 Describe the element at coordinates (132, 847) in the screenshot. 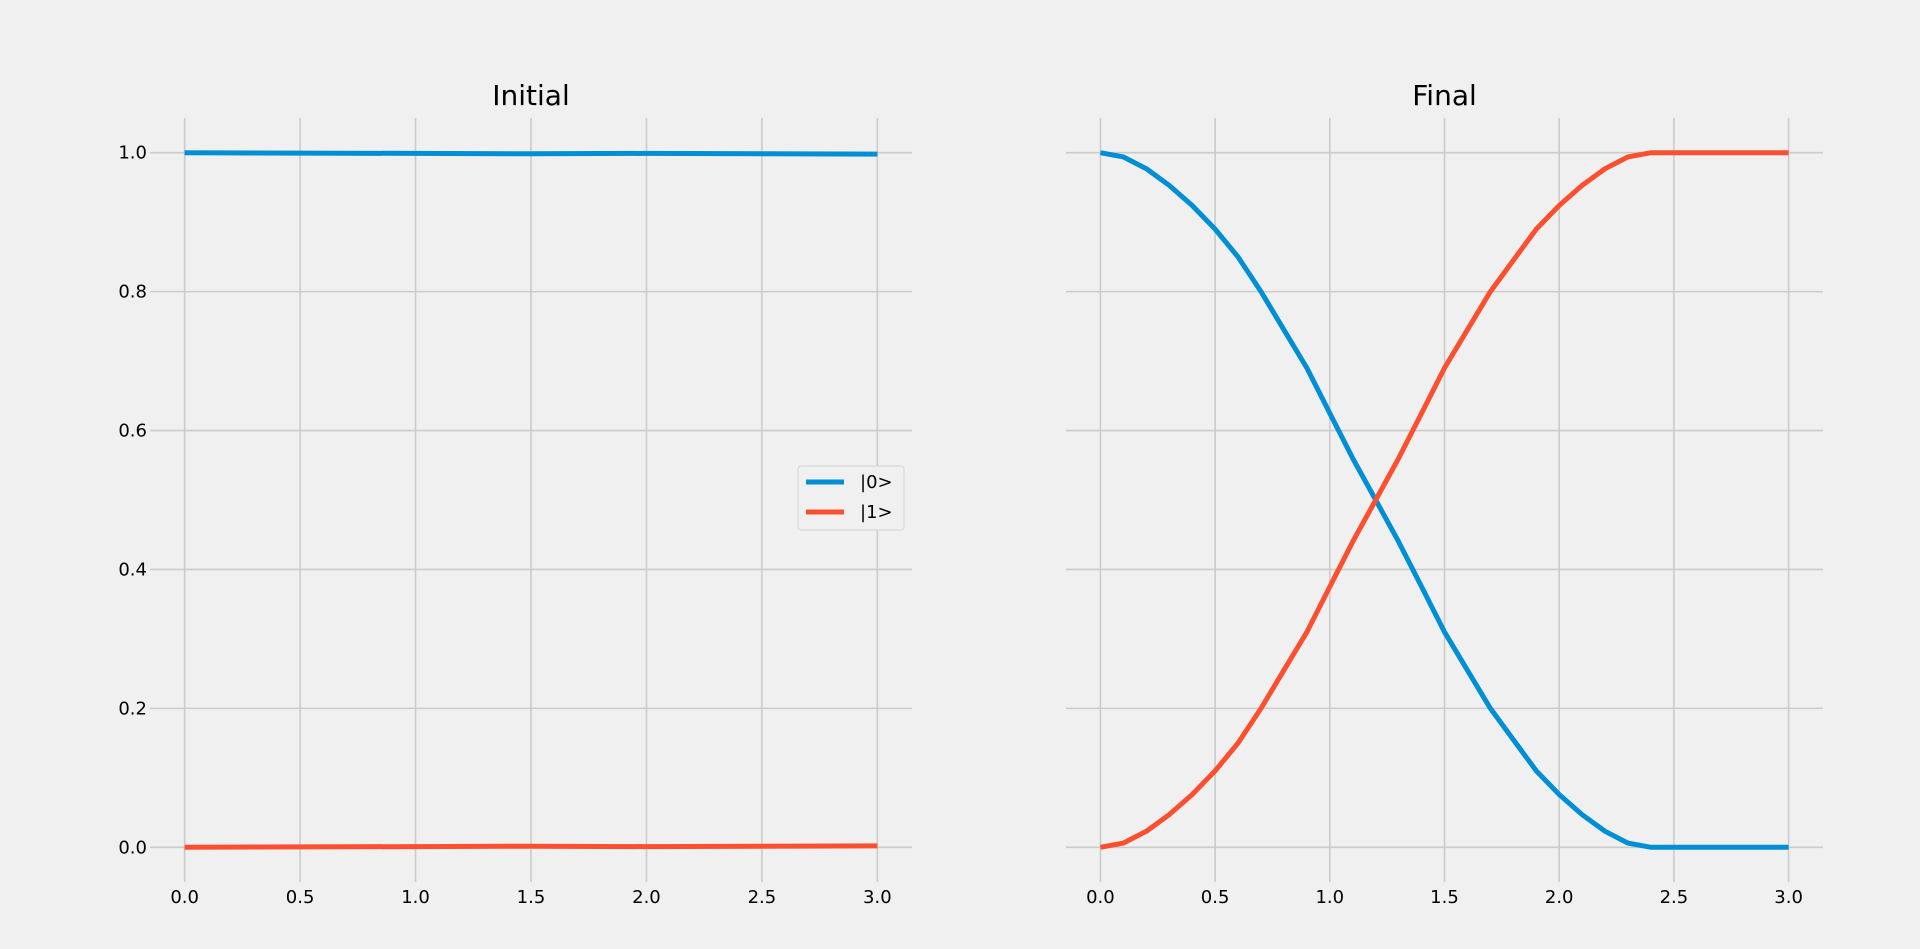

I see `y-tick-label: 0.0` at that location.